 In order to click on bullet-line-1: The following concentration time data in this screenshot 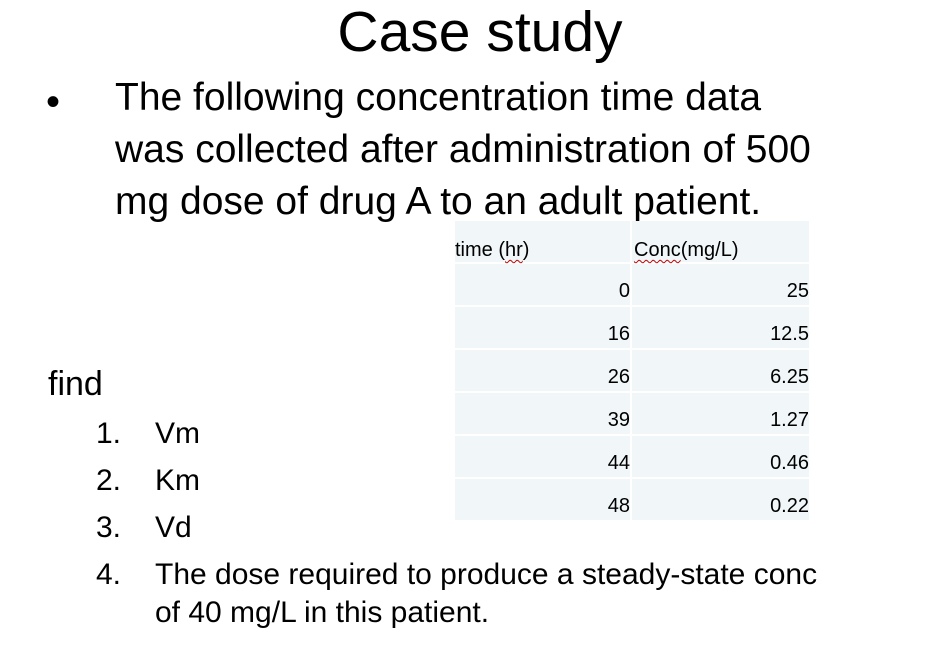, I will do `click(438, 97)`.